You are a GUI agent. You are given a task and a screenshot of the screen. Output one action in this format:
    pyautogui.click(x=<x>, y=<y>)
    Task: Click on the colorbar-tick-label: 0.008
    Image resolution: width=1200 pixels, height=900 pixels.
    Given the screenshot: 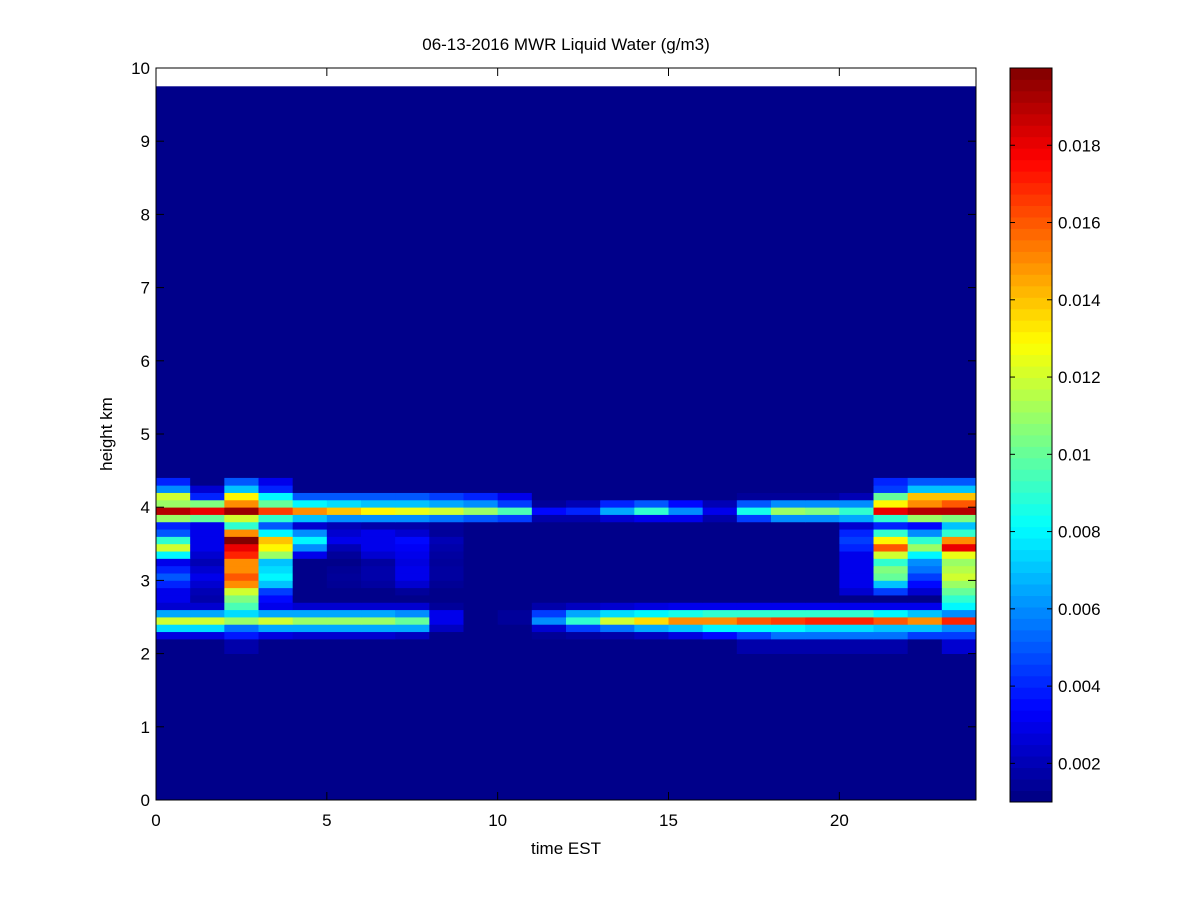 What is the action you would take?
    pyautogui.click(x=1079, y=532)
    